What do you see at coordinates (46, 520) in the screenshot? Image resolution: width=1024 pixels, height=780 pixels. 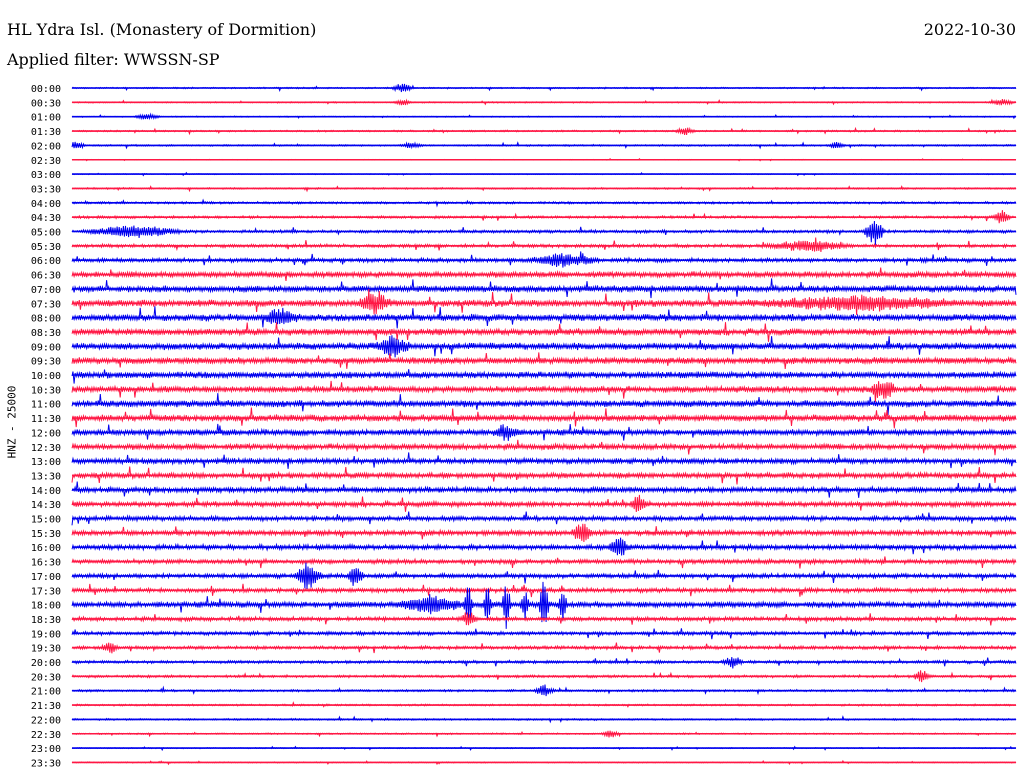 I see `row-time-label: 15:00` at bounding box center [46, 520].